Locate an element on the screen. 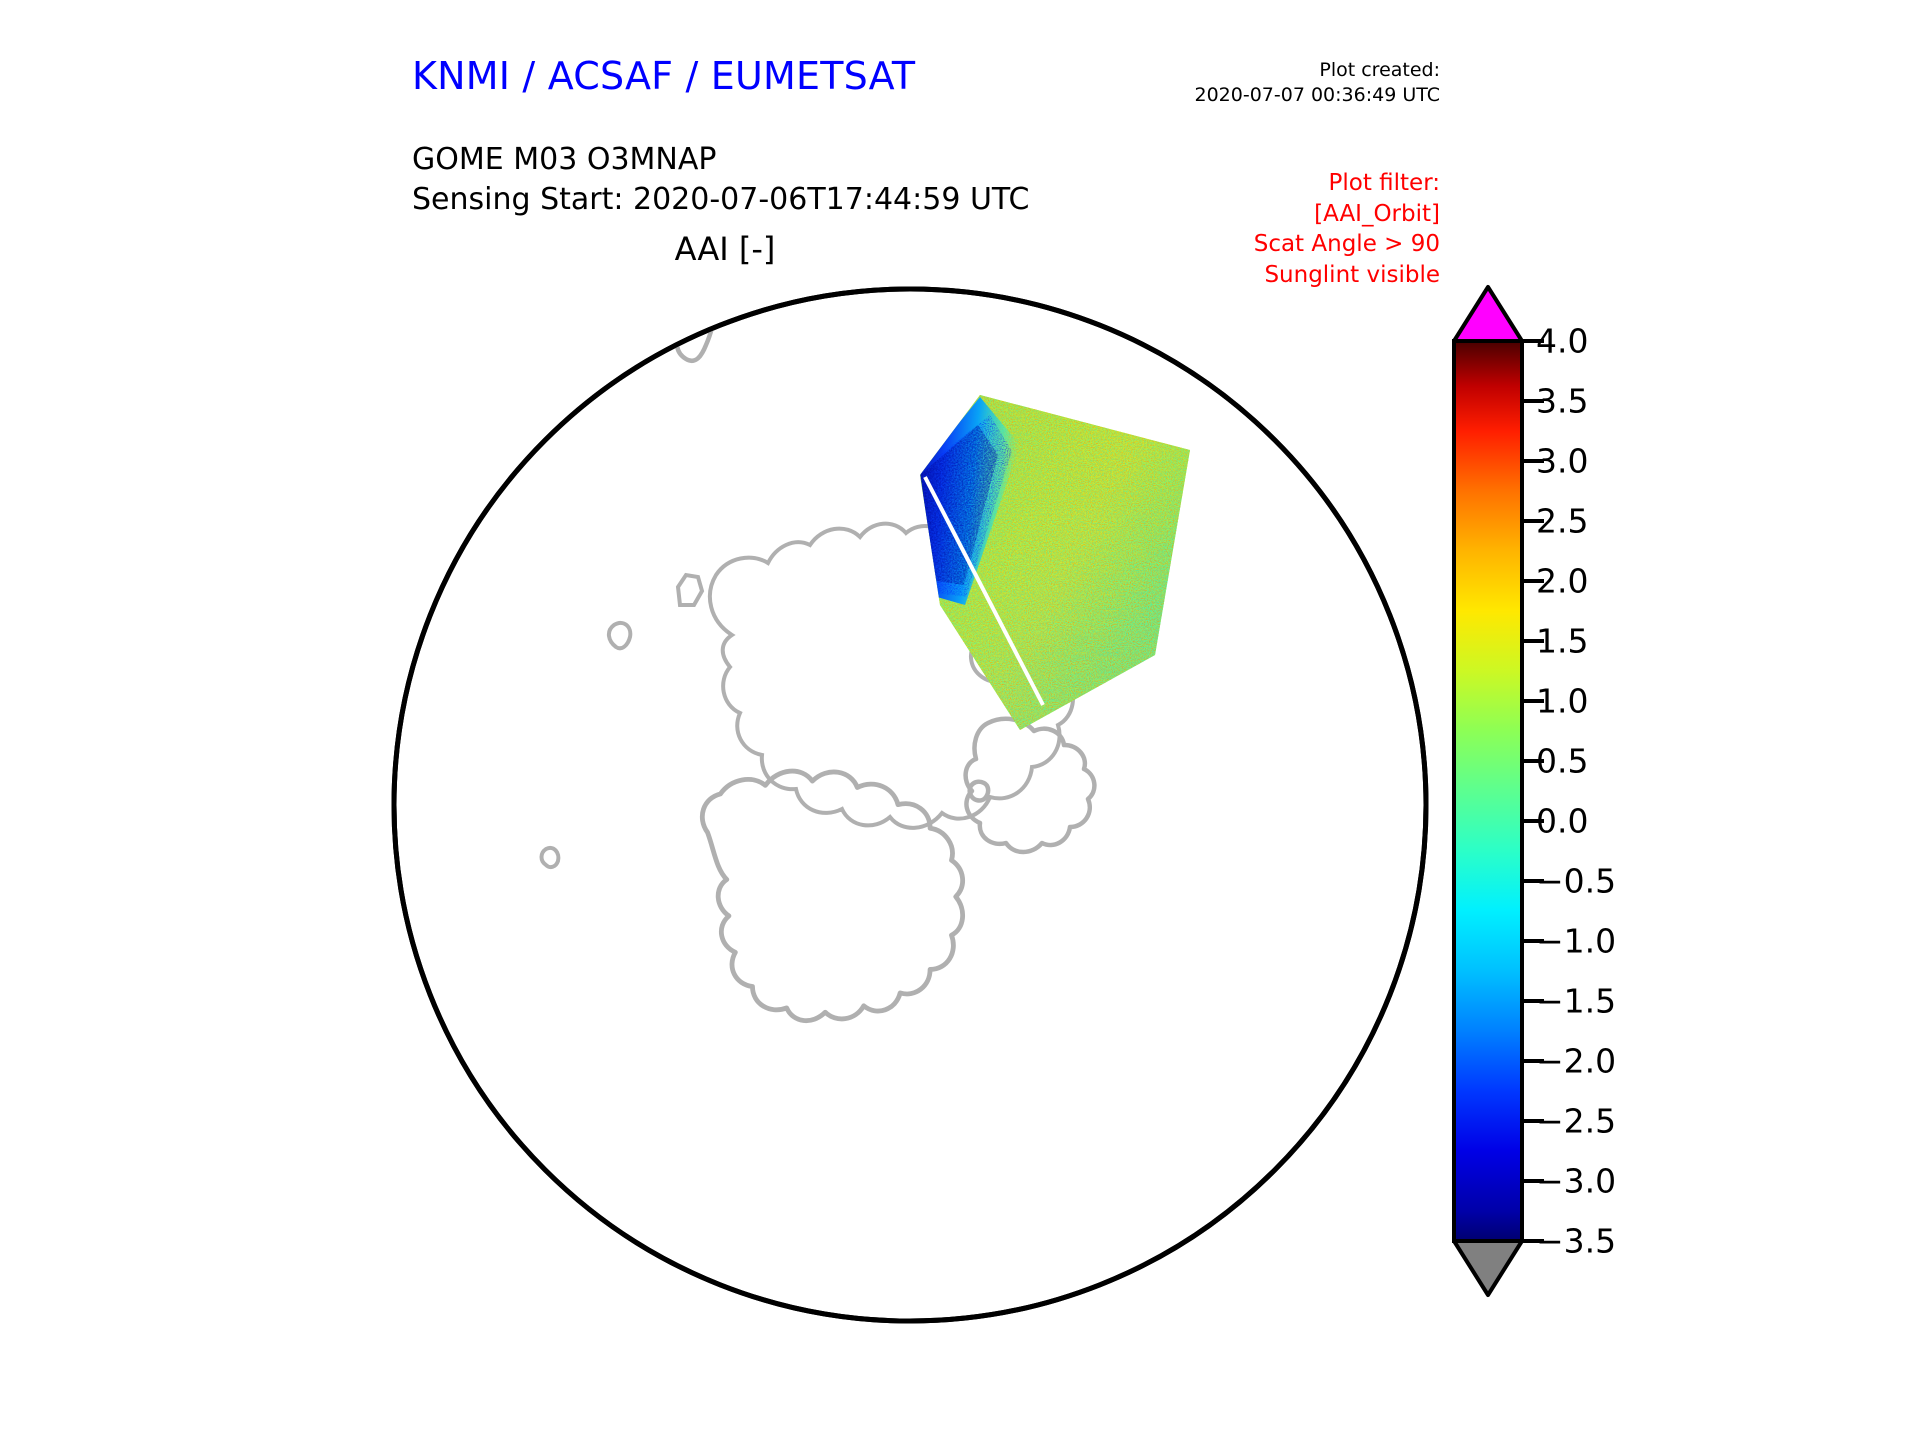 This screenshot has height=1440, width=1920. colorbar-under-arrow is located at coordinates (1488, 1268).